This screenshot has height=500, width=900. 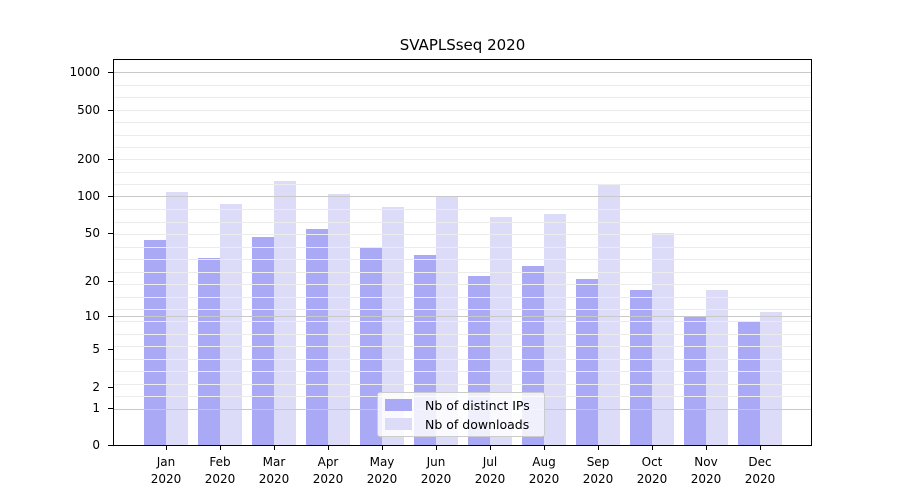 I want to click on bar-distinct-ips-oct, so click(x=641, y=367).